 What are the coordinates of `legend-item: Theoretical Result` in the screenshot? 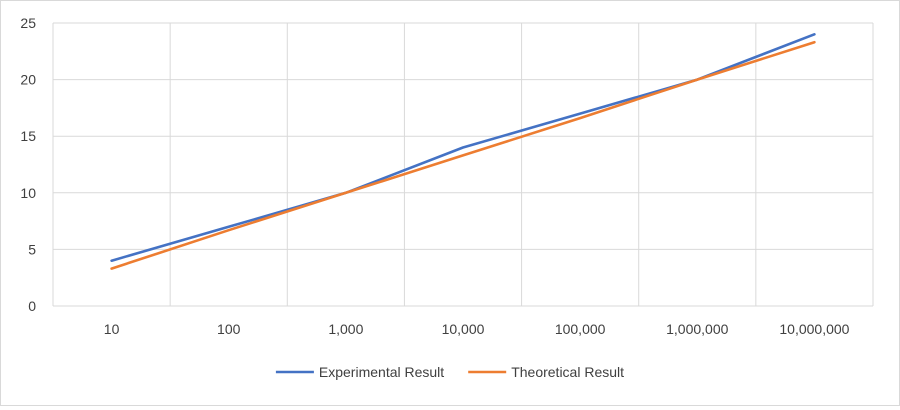 It's located at (546, 372).